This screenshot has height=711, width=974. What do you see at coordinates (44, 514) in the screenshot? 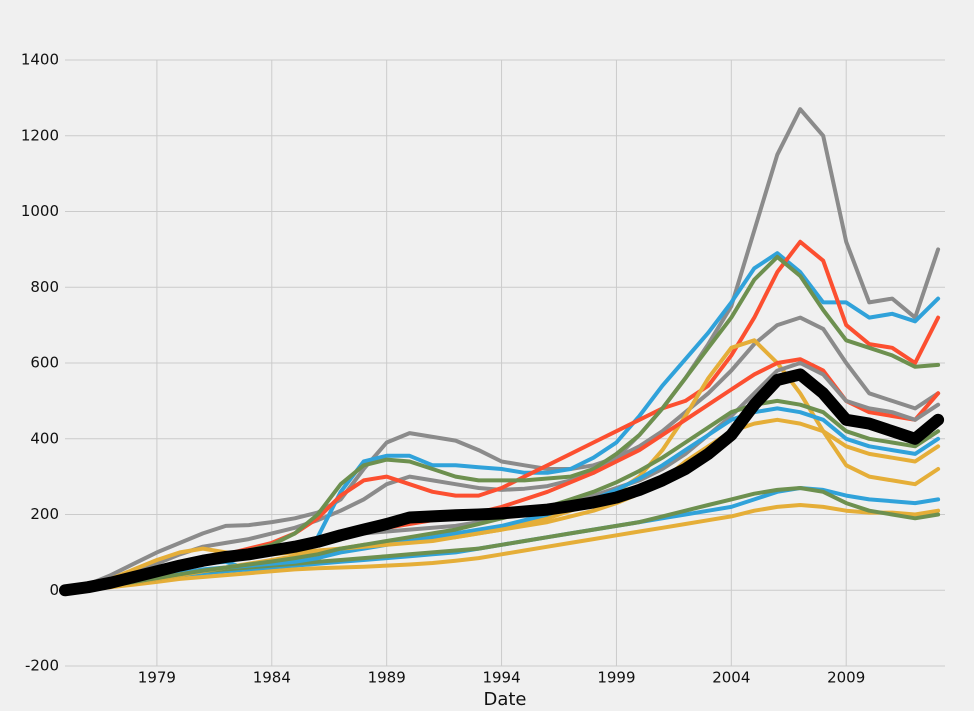
I see `y-tick-label: 200` at bounding box center [44, 514].